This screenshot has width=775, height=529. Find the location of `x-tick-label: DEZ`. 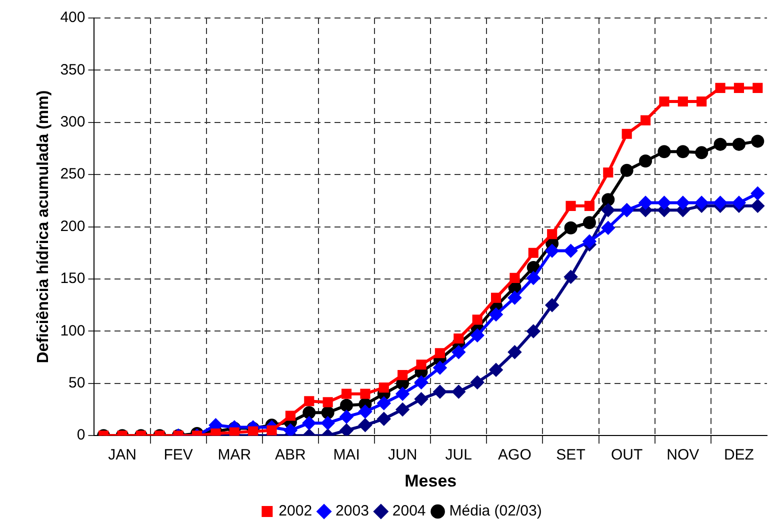

x-tick-label: DEZ is located at coordinates (739, 455).